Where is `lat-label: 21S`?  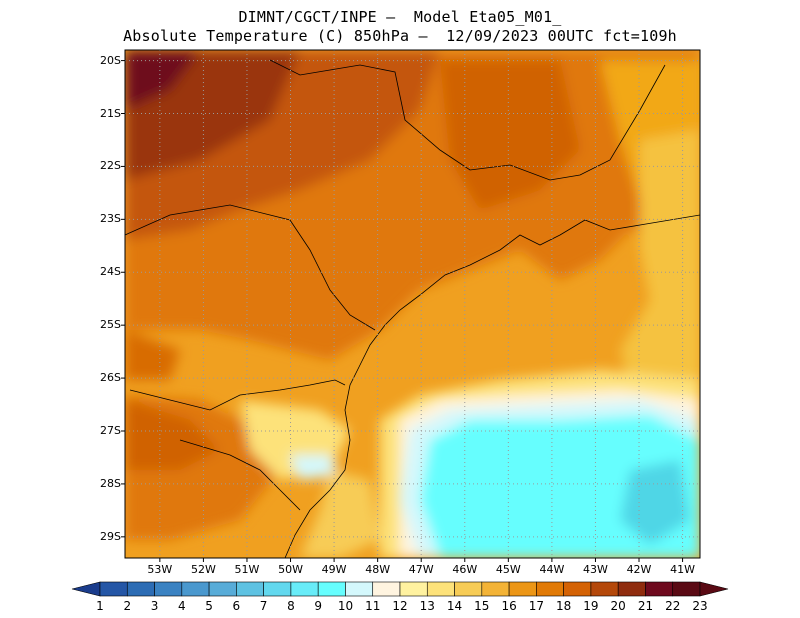
lat-label: 21S is located at coordinates (110, 113).